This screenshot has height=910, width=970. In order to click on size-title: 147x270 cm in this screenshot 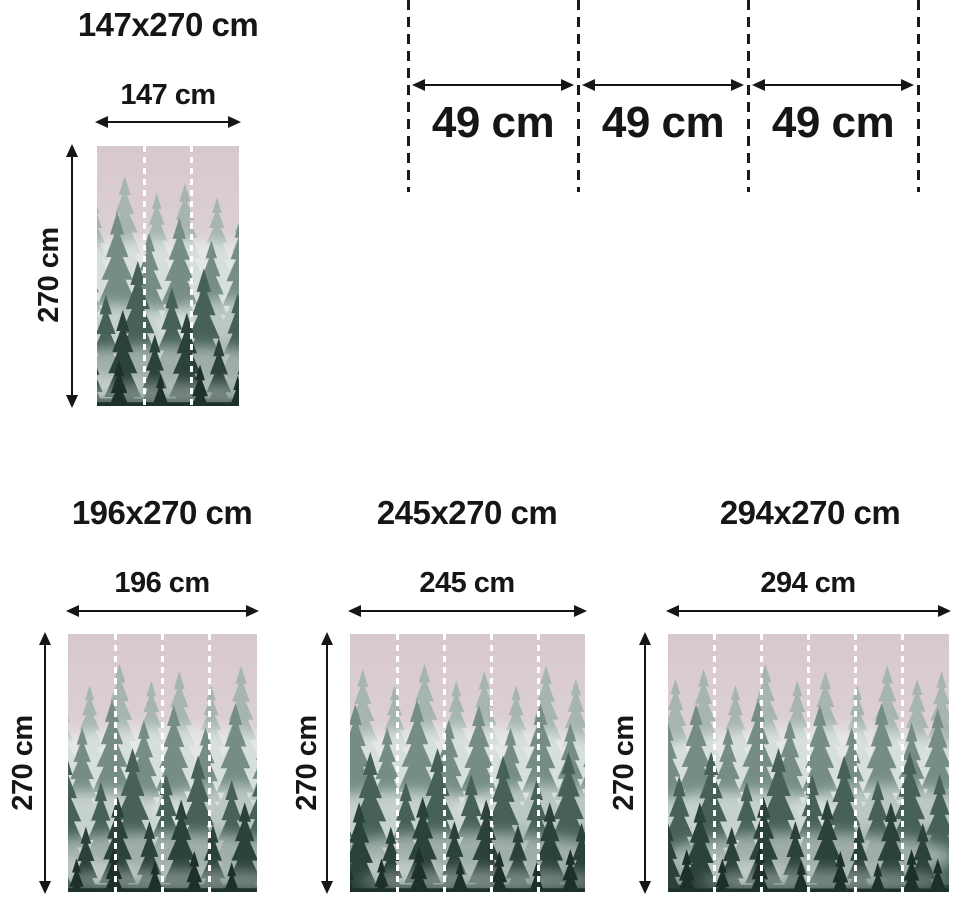, I will do `click(168, 24)`.